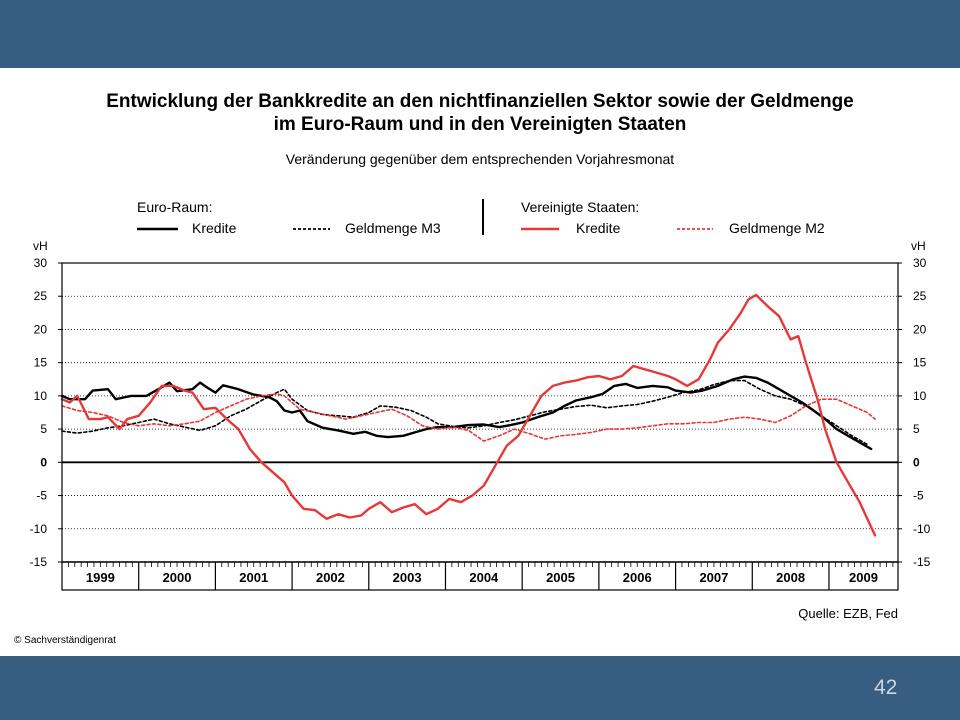 This screenshot has width=960, height=720. Describe the element at coordinates (407, 577) in the screenshot. I see `x-tick-label-year: 2003` at that location.